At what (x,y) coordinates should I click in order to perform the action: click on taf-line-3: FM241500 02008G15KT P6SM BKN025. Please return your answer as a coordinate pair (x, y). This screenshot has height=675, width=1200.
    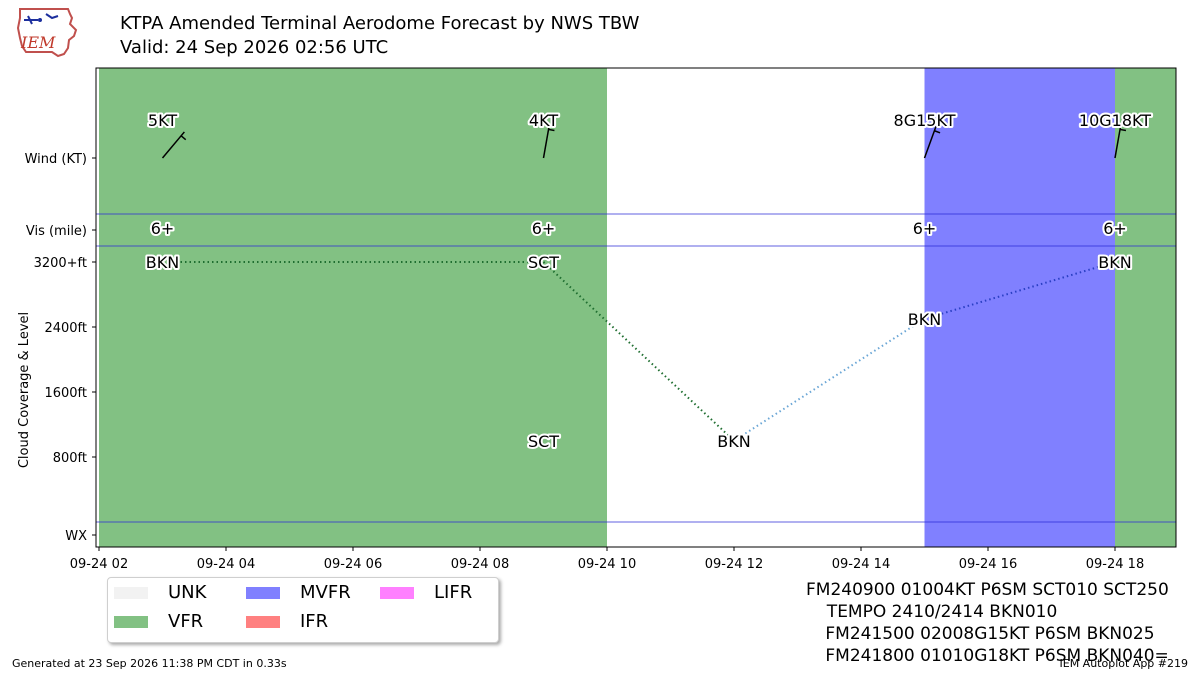
    Looking at the image, I should click on (987, 634).